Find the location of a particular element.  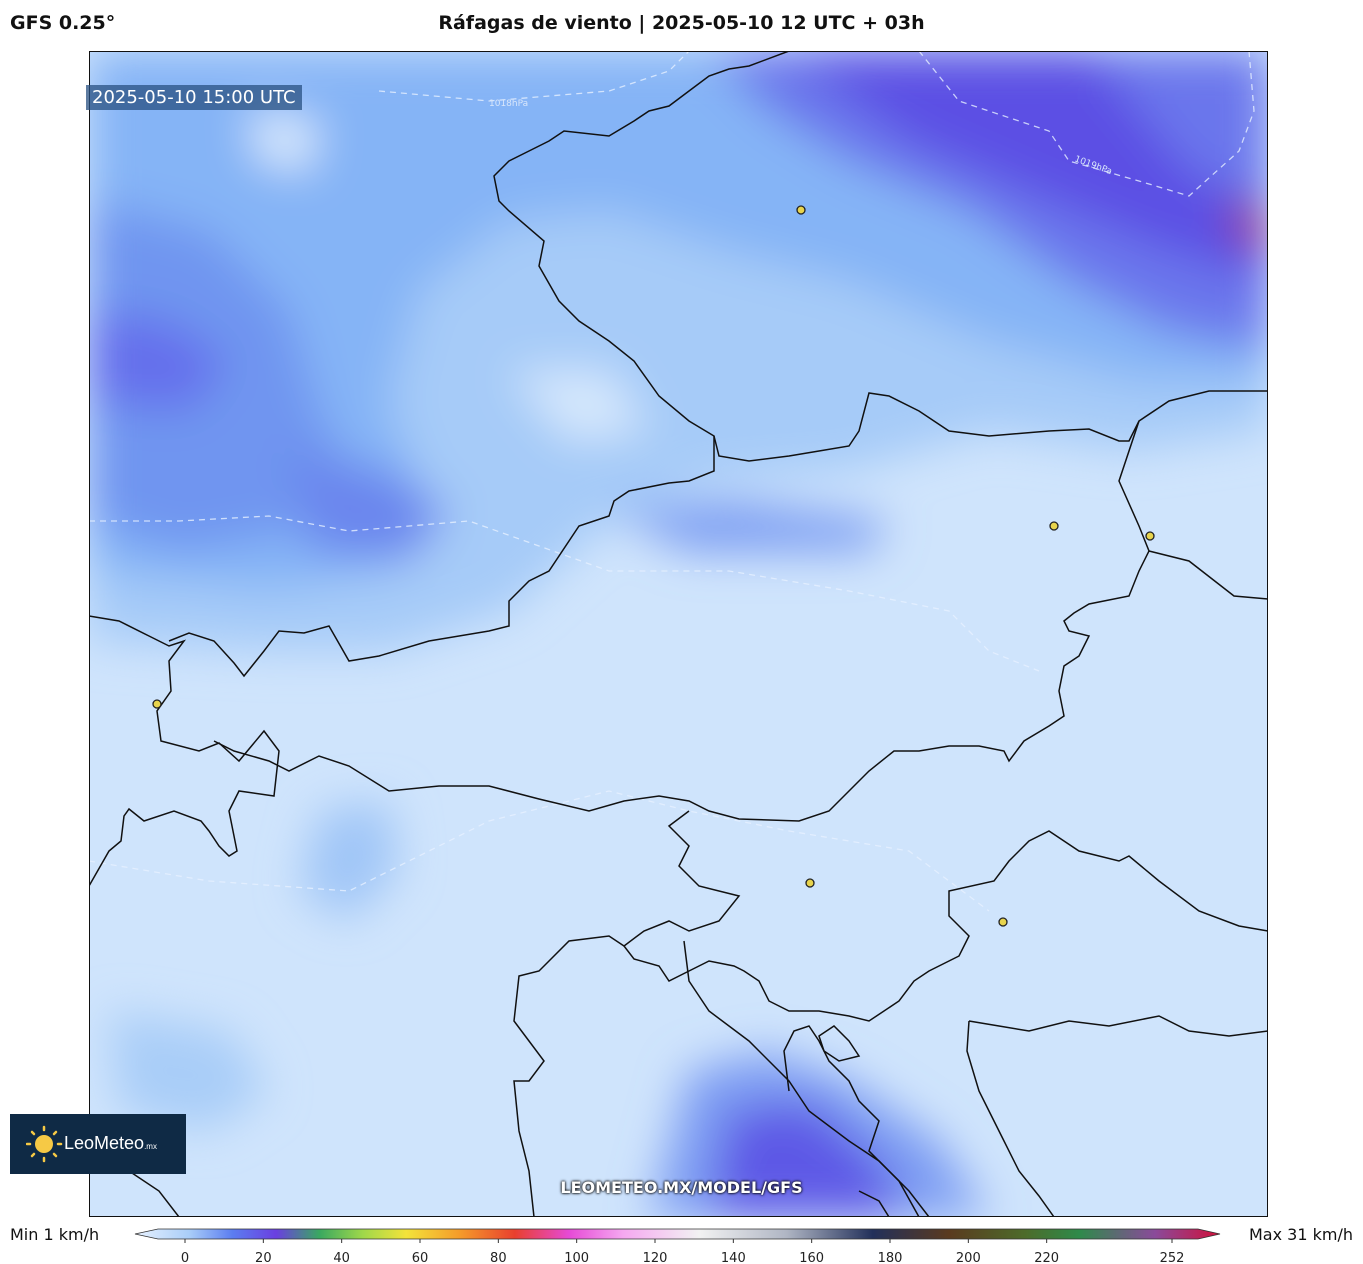

logo-sun is located at coordinates (44, 1144).